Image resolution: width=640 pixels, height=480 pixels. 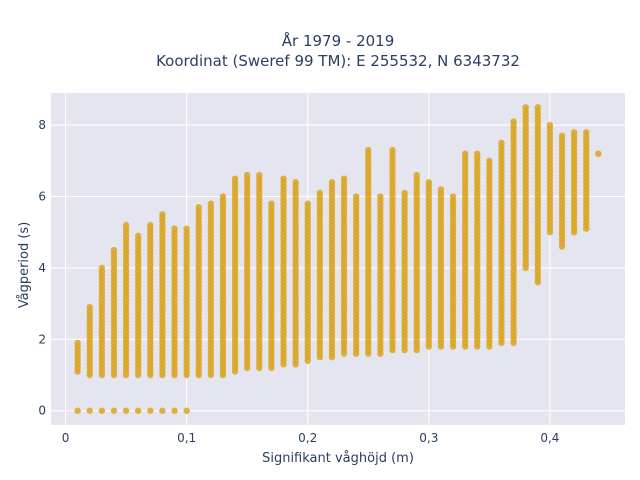 I want to click on x-tick-labels: 0 0,1 0,2 0,3 0,4, so click(x=311, y=438).